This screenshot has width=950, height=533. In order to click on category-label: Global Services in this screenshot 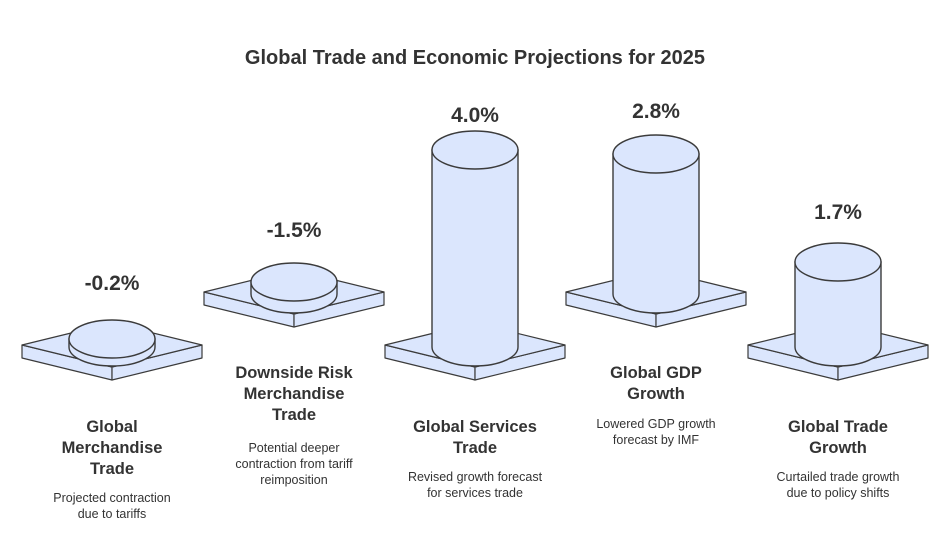, I will do `click(475, 427)`.